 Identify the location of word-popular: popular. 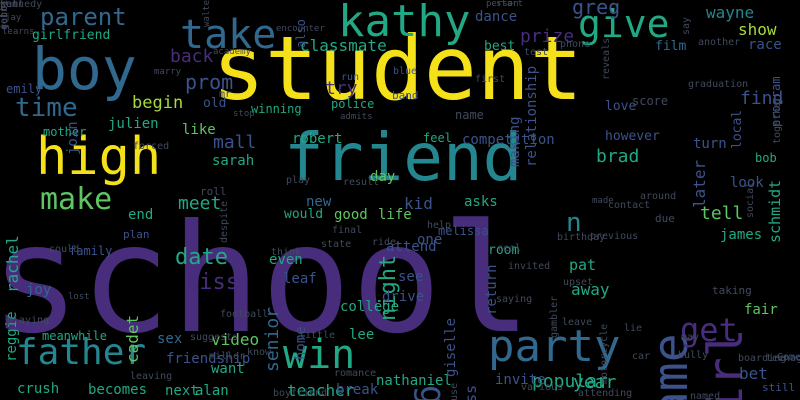
(570, 381).